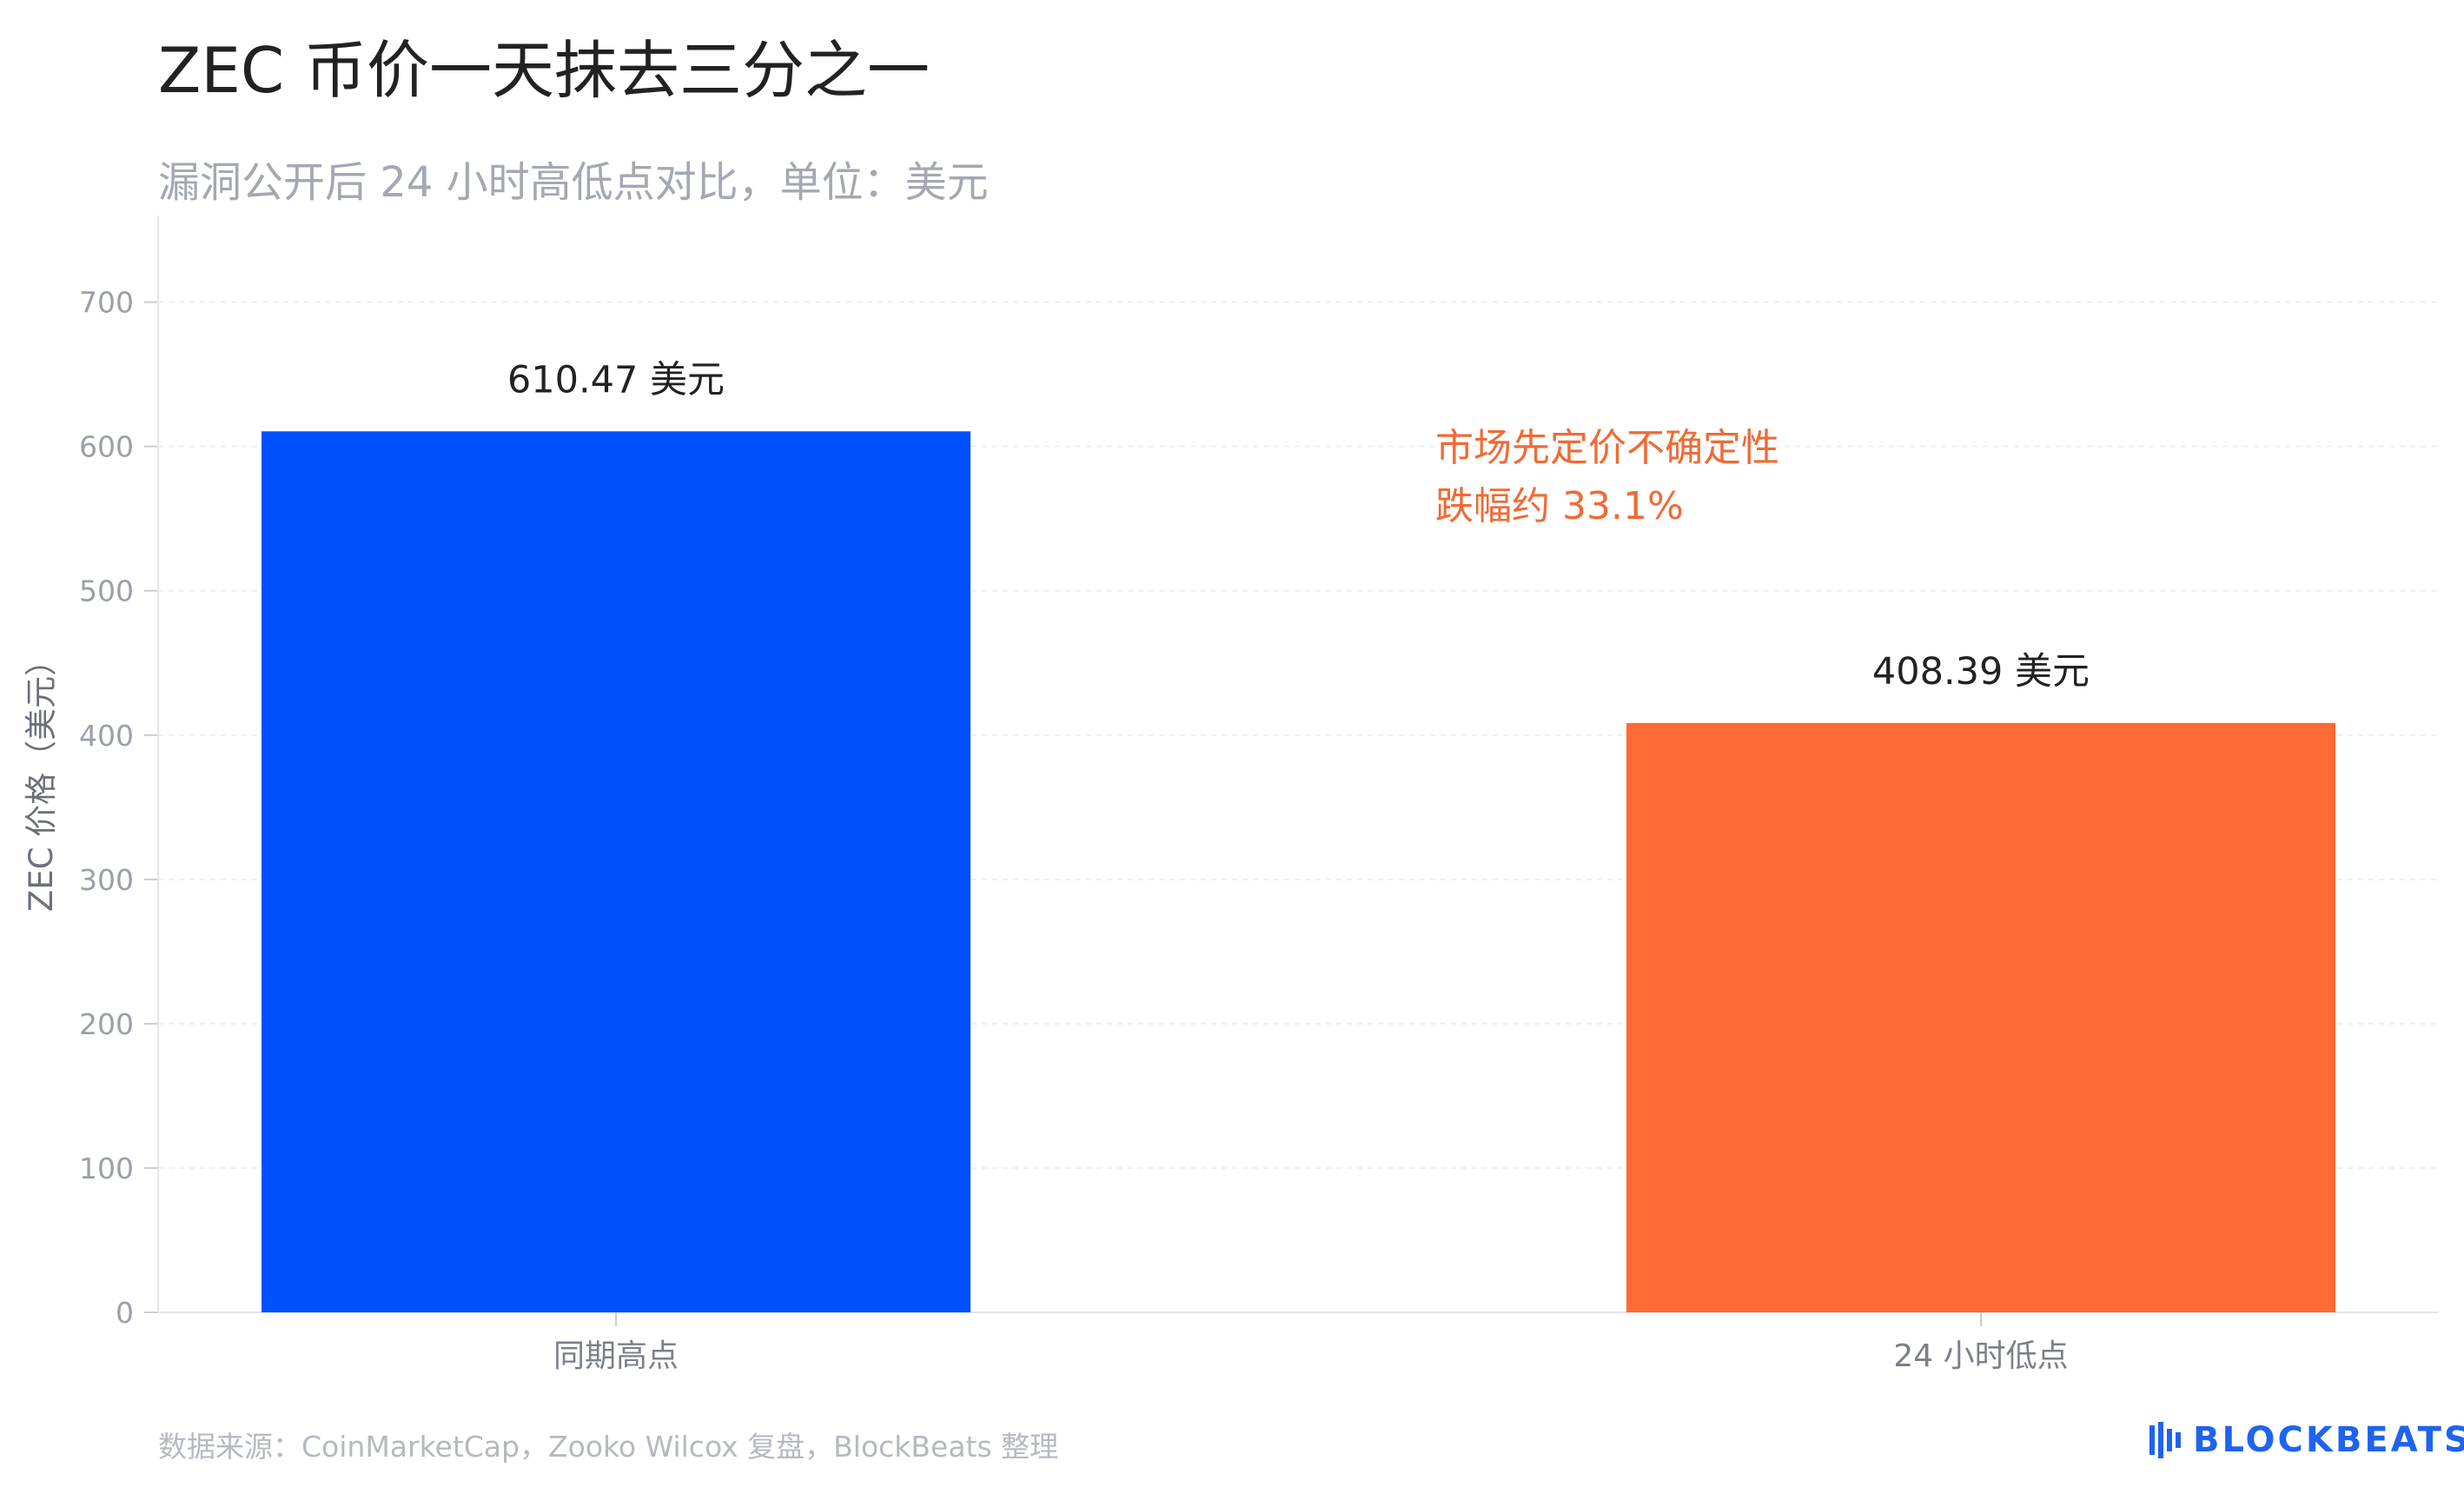 This screenshot has height=1494, width=2464. What do you see at coordinates (125, 1313) in the screenshot?
I see `y-tick-label-0: 0` at bounding box center [125, 1313].